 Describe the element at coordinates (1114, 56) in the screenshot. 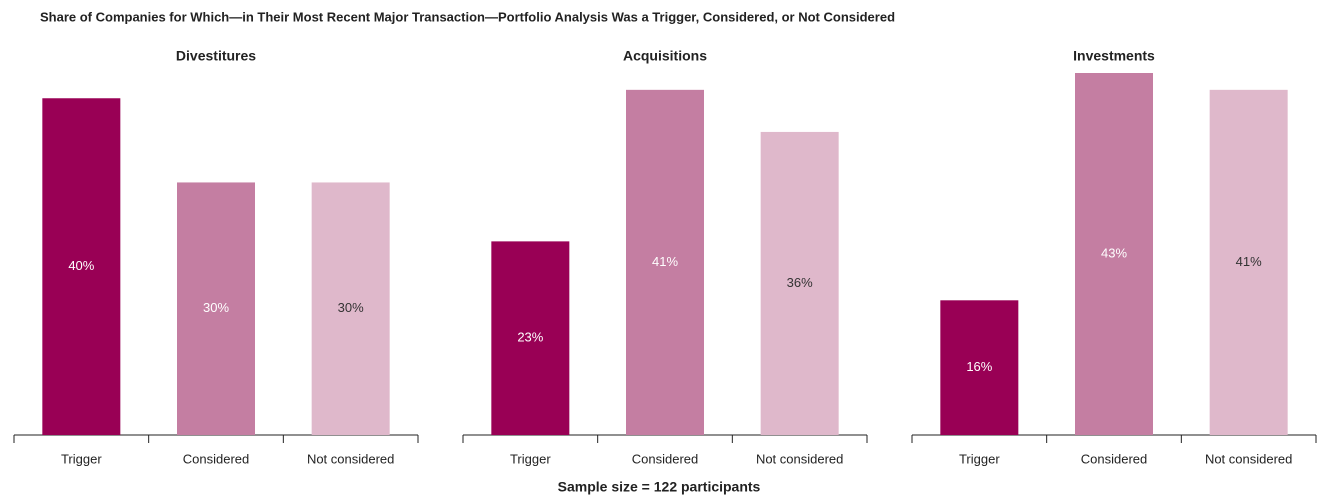

I see `panel-title: Investments` at that location.